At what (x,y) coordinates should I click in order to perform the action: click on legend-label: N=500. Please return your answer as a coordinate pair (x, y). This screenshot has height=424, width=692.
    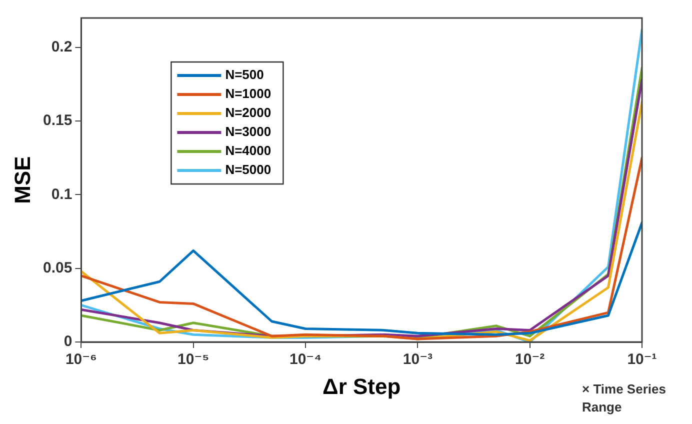
    Looking at the image, I should click on (244, 74).